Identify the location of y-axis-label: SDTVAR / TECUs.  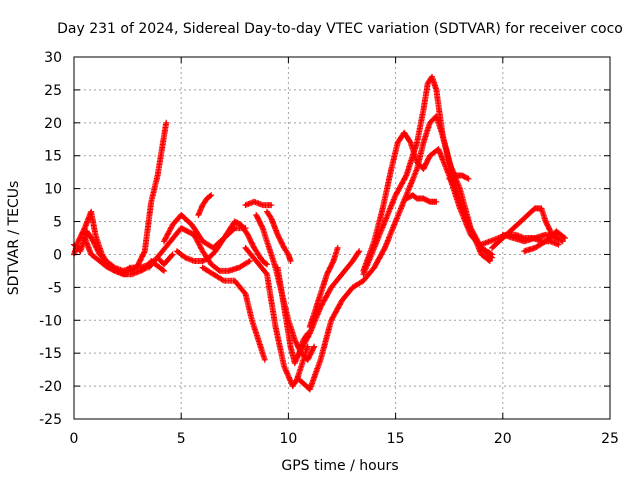
(14, 238).